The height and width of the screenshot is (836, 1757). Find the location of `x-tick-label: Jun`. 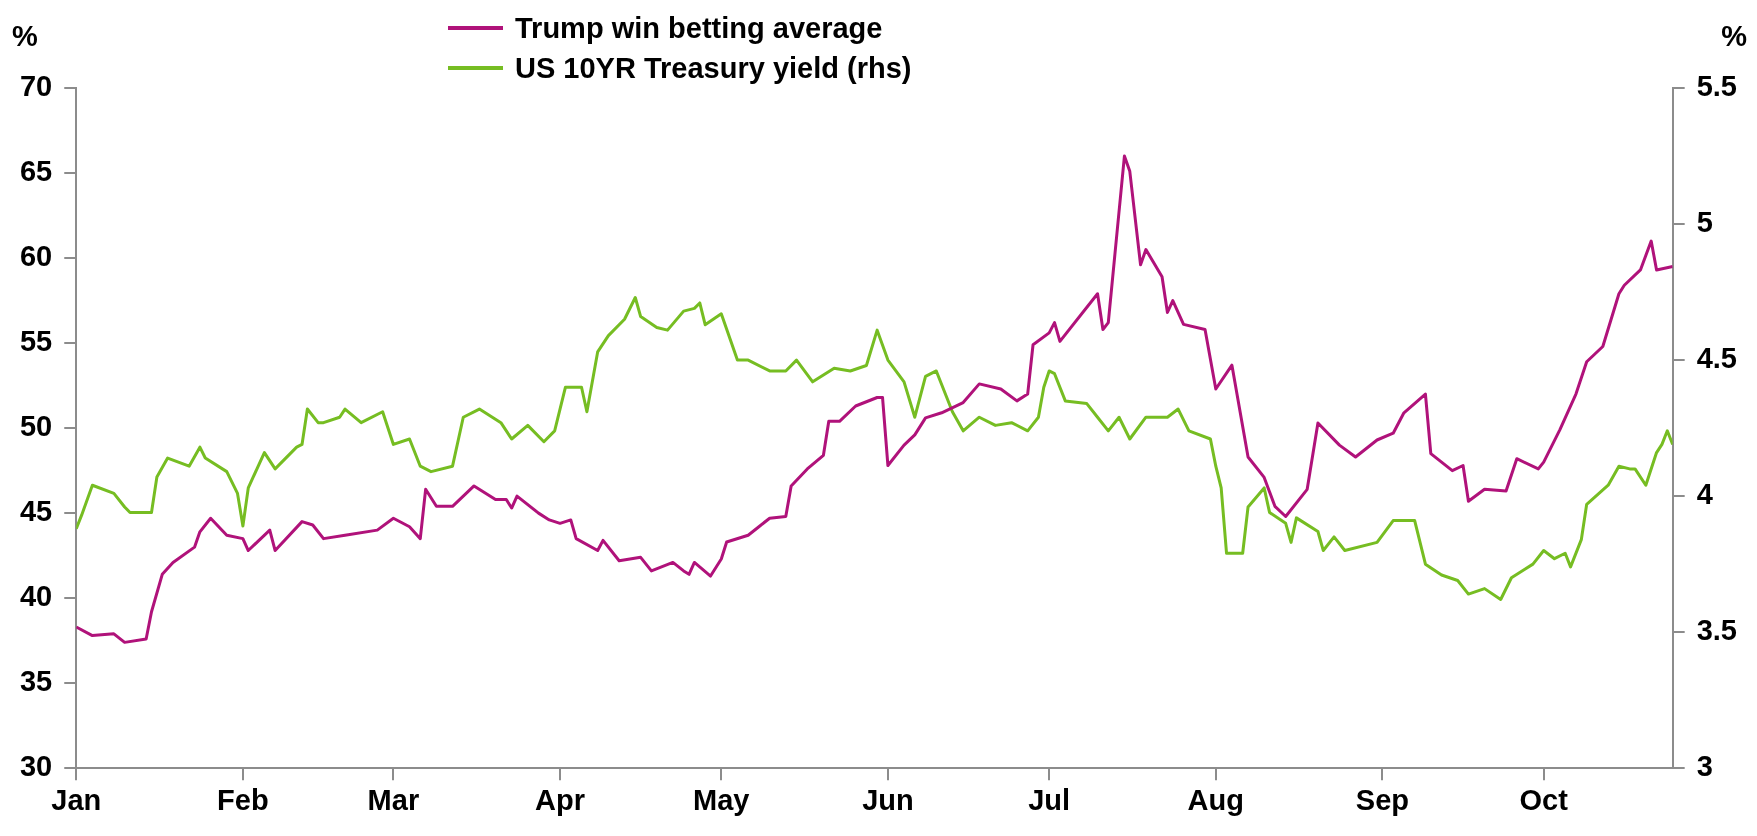

x-tick-label: Jun is located at coordinates (888, 799).